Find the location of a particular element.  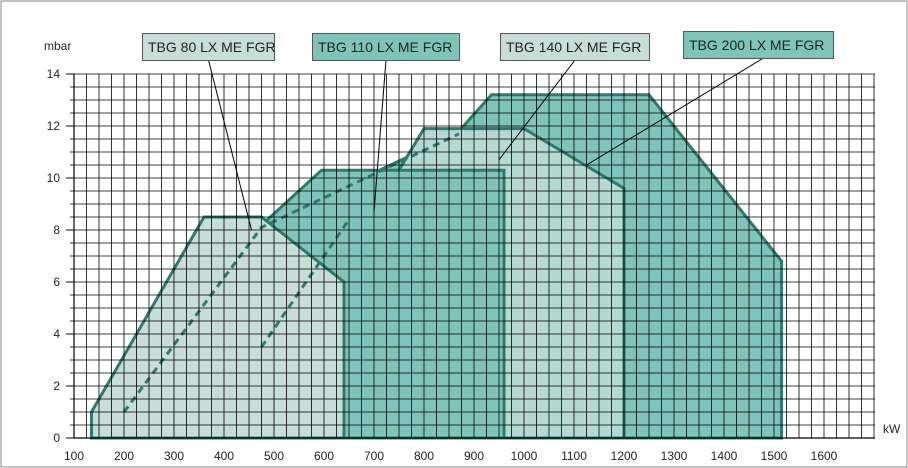

series-label-tbg110: TBG 110 LX ME FGR is located at coordinates (386, 47).